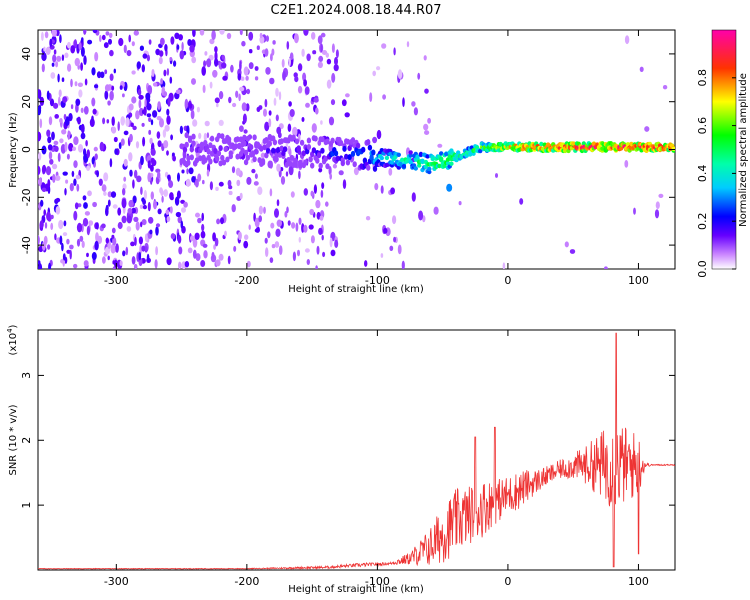 This screenshot has height=600, width=750. I want to click on figure-title: C2E1.2024.008.18.44.R07, so click(355, 10).